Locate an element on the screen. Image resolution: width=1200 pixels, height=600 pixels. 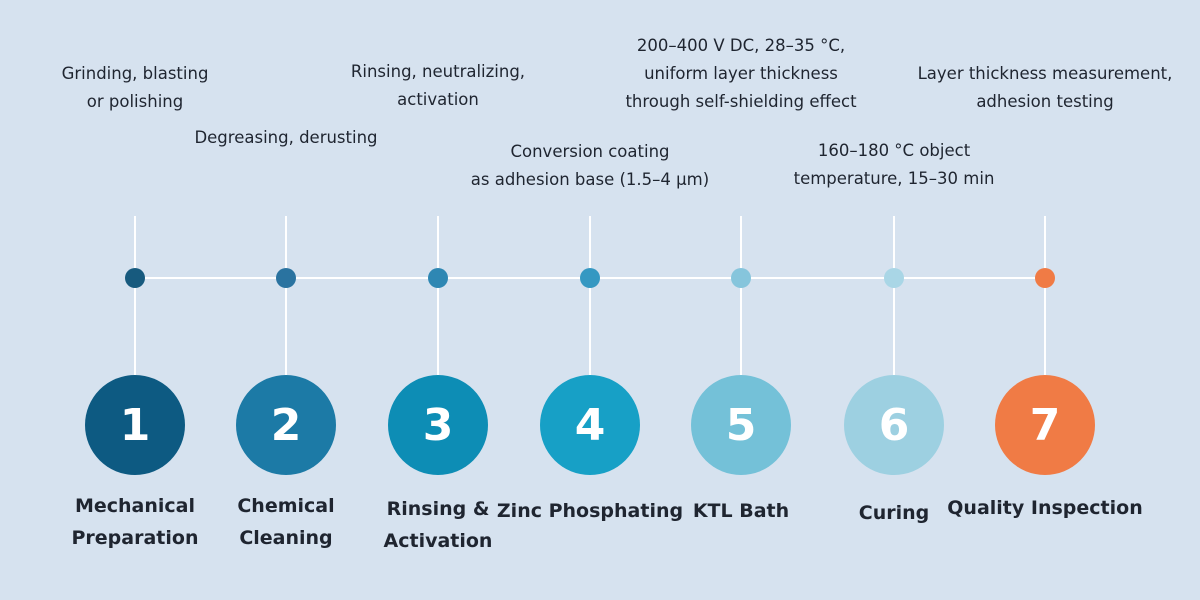
step-title: Chemical Cleaning is located at coordinates (286, 522).